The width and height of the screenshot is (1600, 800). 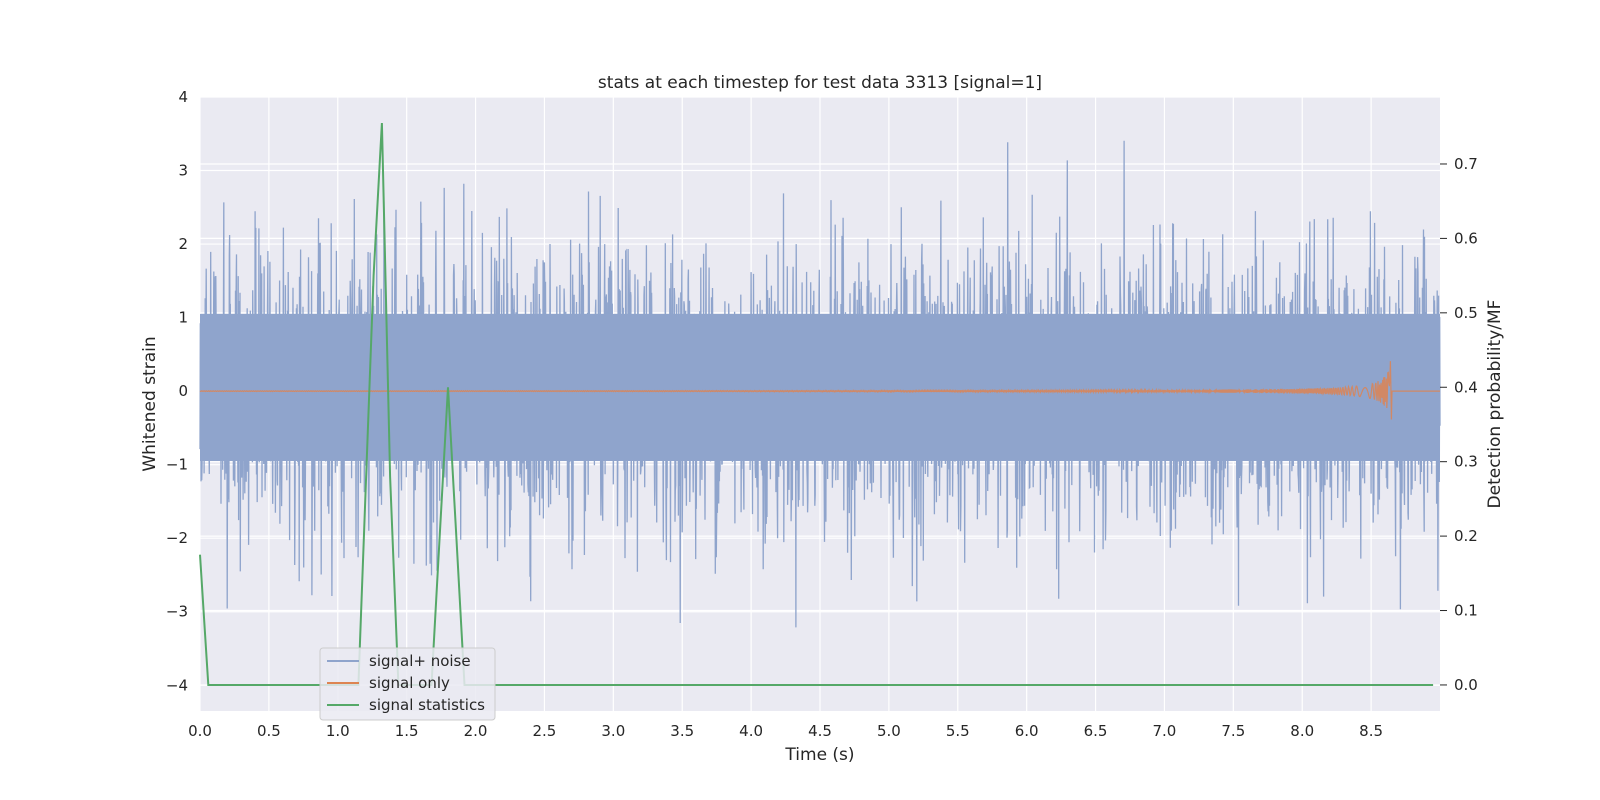 What do you see at coordinates (682, 731) in the screenshot?
I see `x-tick-label: 3.5` at bounding box center [682, 731].